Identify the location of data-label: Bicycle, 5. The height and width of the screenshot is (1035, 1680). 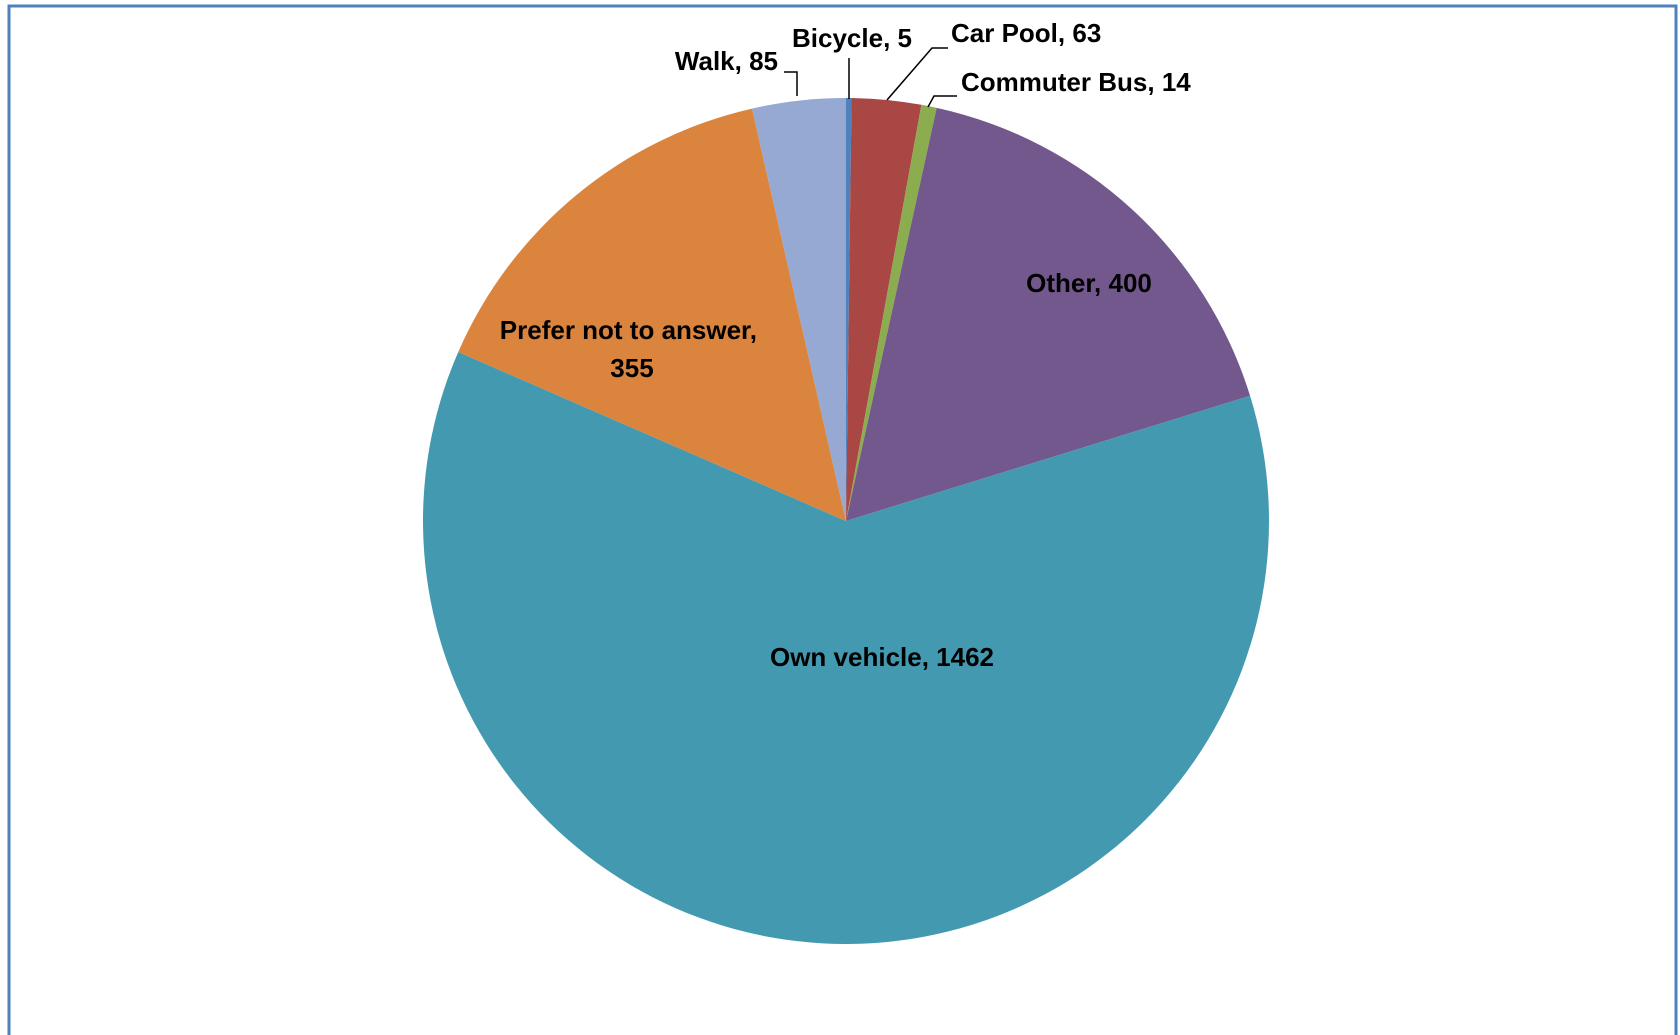
(852, 38).